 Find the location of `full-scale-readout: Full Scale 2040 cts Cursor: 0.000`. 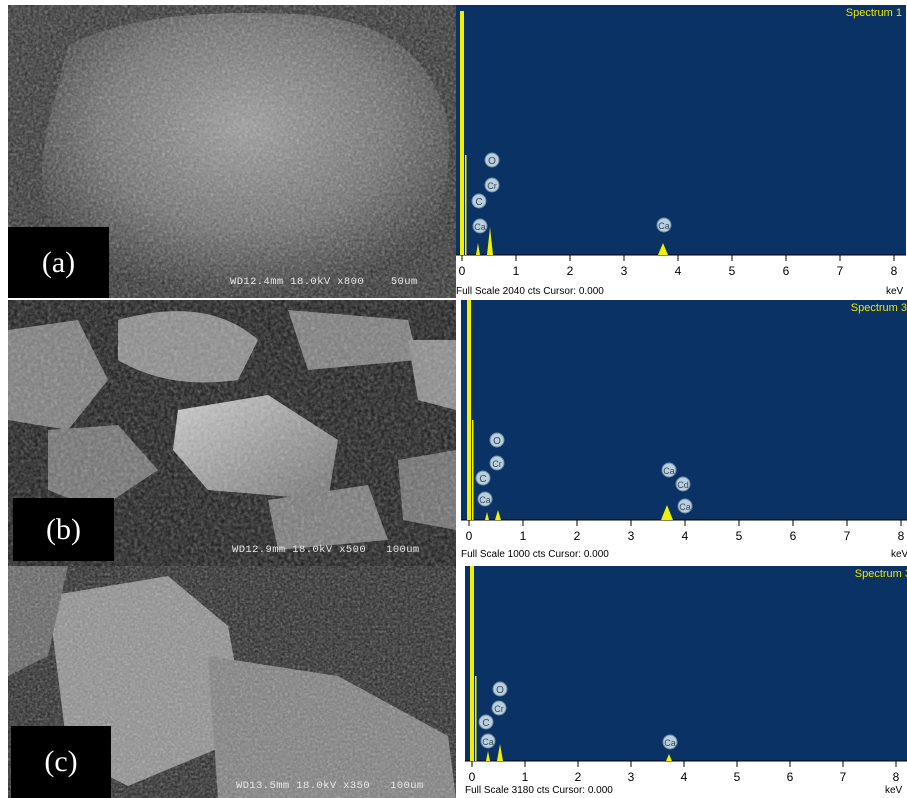

full-scale-readout: Full Scale 2040 cts Cursor: 0.000 is located at coordinates (530, 291).